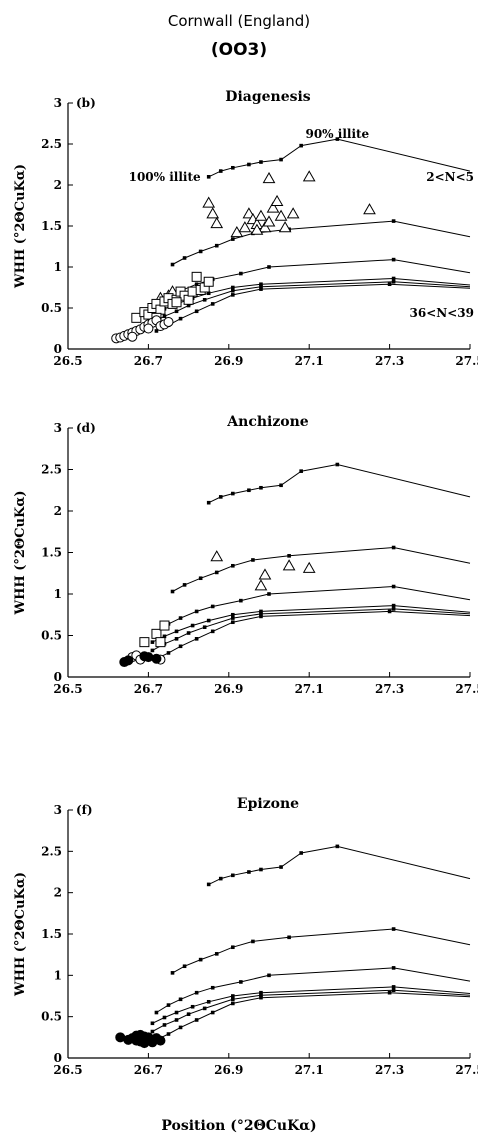  Describe the element at coordinates (389, 689) in the screenshot. I see `x-tick-label: 27.3` at that location.